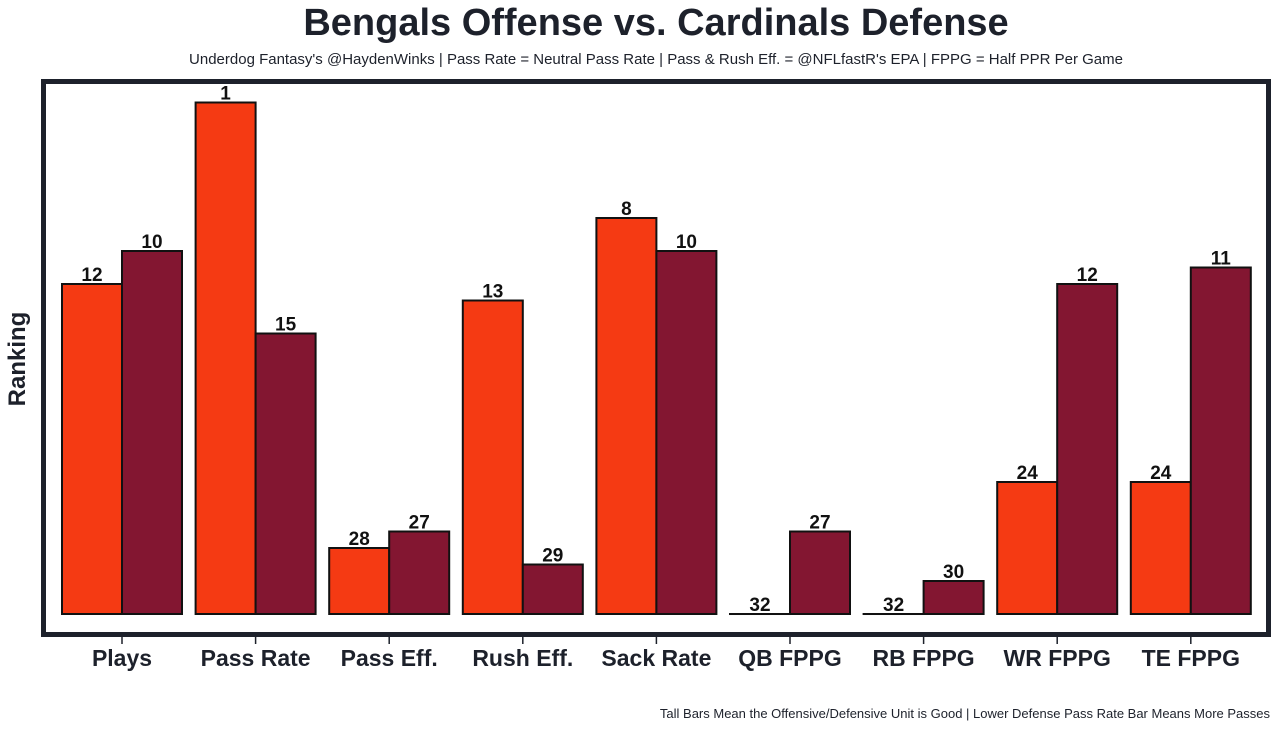  What do you see at coordinates (552, 556) in the screenshot?
I see `data-label: 29` at bounding box center [552, 556].